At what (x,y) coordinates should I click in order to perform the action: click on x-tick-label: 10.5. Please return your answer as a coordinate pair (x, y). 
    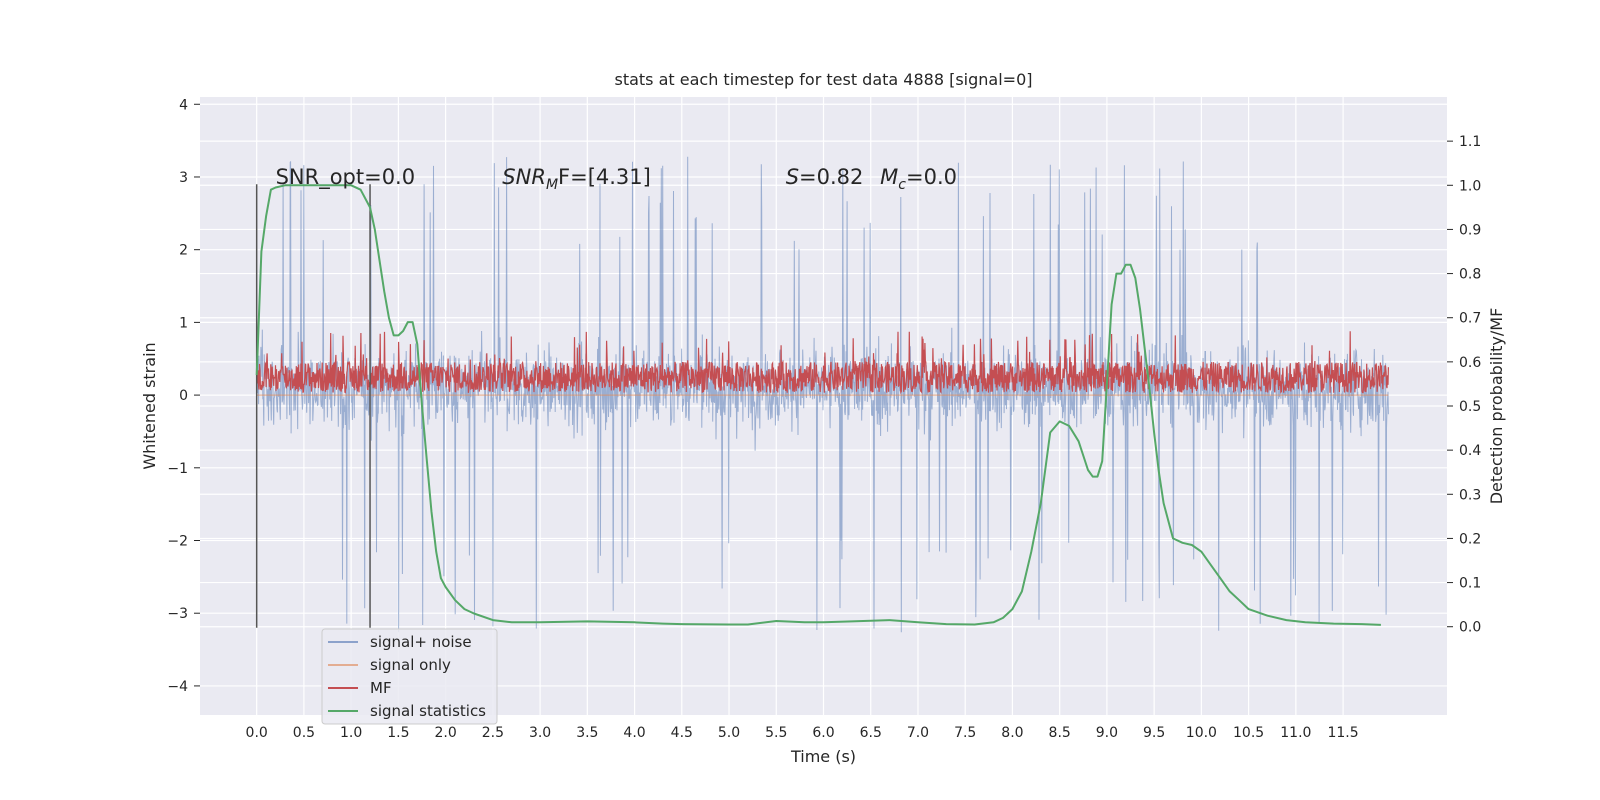
    Looking at the image, I should click on (1248, 733).